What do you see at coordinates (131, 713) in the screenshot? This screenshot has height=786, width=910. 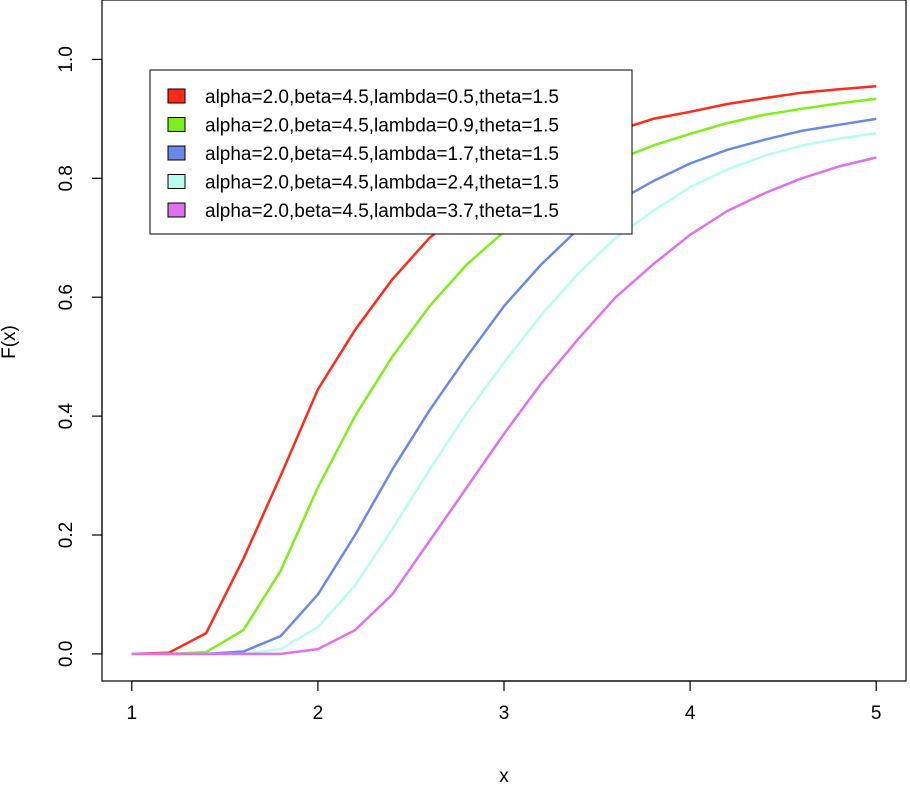 I see `x-tick-label: 1` at bounding box center [131, 713].